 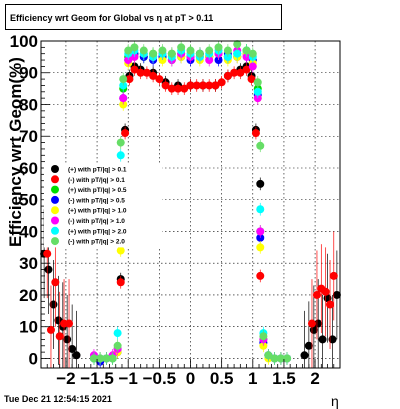 I want to click on y-tick-label: 0, so click(x=33, y=358).